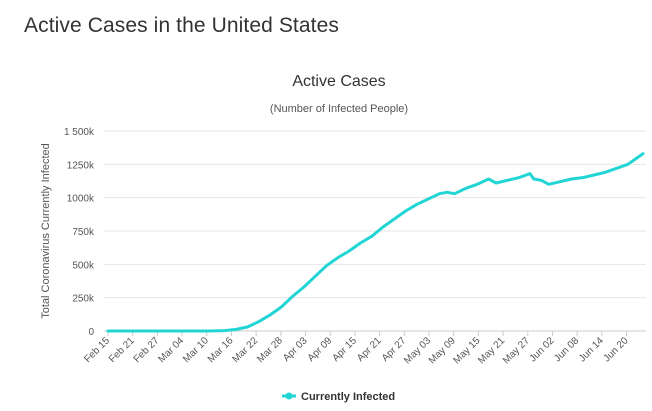 The image size is (652, 411). I want to click on x-tick-label: Feb 21, so click(122, 350).